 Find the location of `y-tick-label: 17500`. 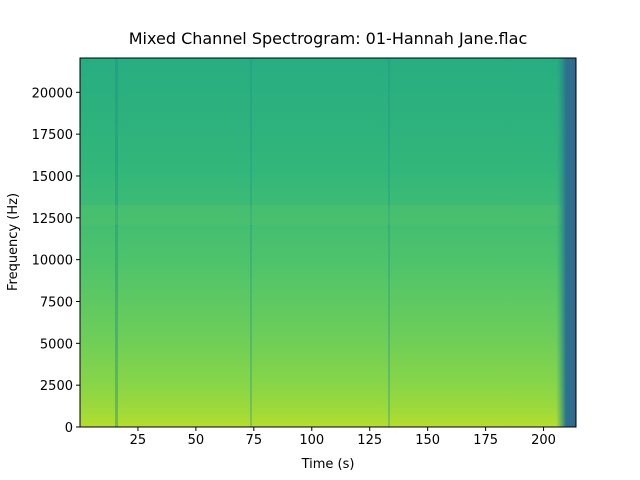

y-tick-label: 17500 is located at coordinates (52, 135).